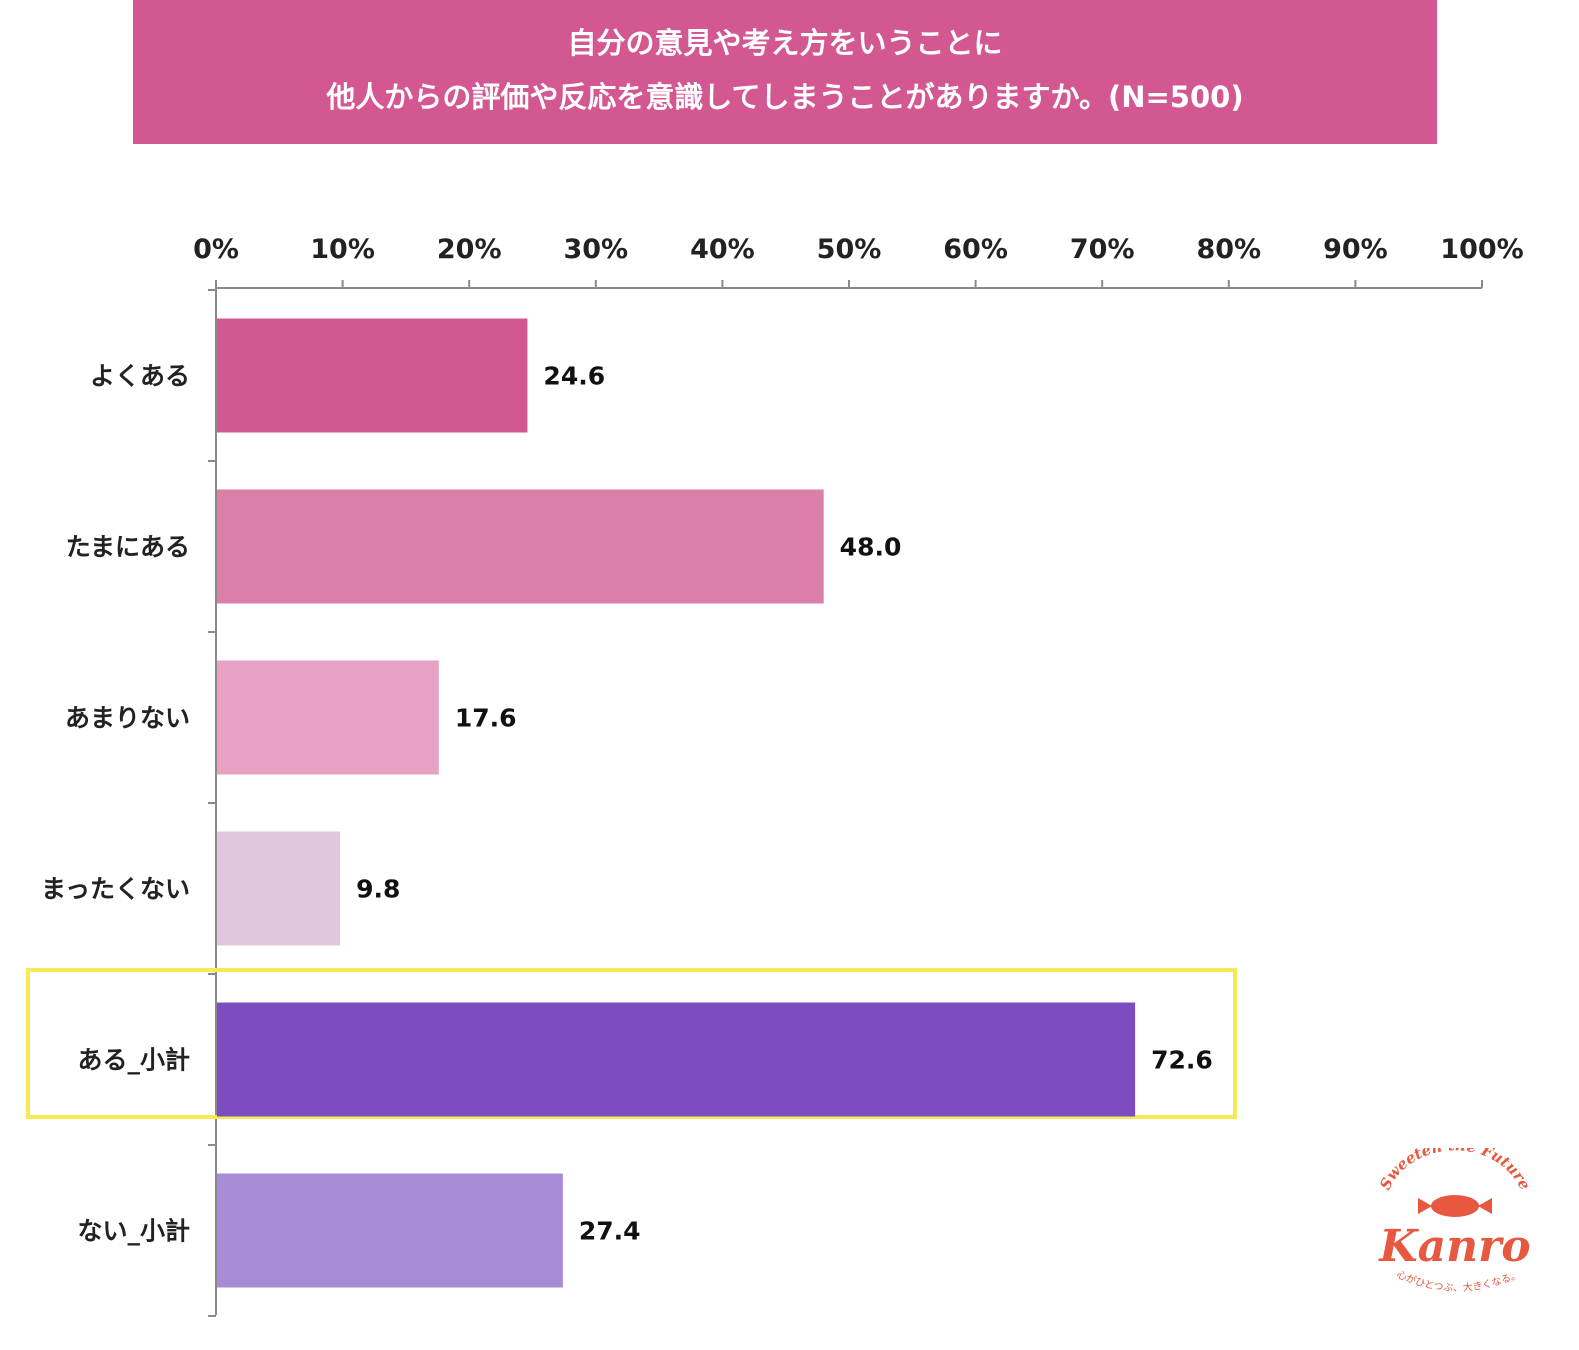  Describe the element at coordinates (1458, 1281) in the screenshot. I see `logo-subline: 心がひとつぶ、大きくなる。` at that location.